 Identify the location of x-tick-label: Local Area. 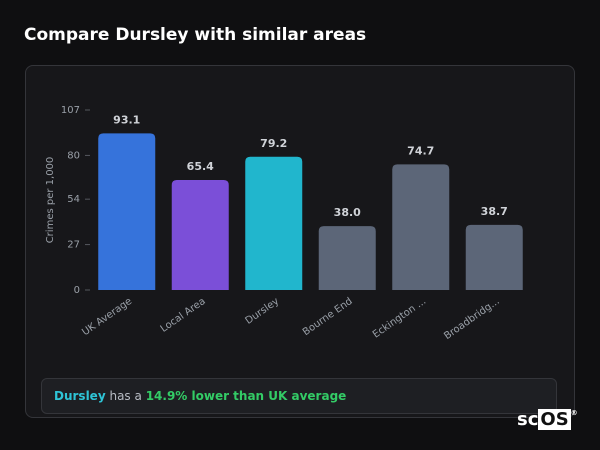
(183, 315).